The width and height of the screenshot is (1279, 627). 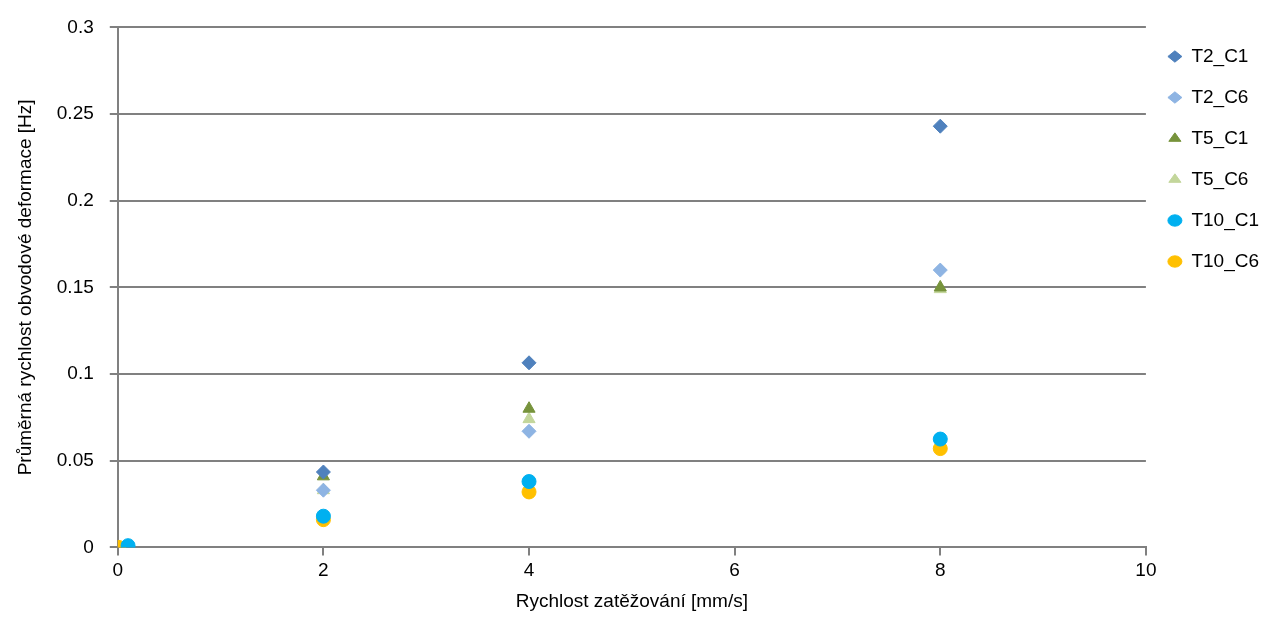 What do you see at coordinates (118, 570) in the screenshot?
I see `x-tick-label: 0` at bounding box center [118, 570].